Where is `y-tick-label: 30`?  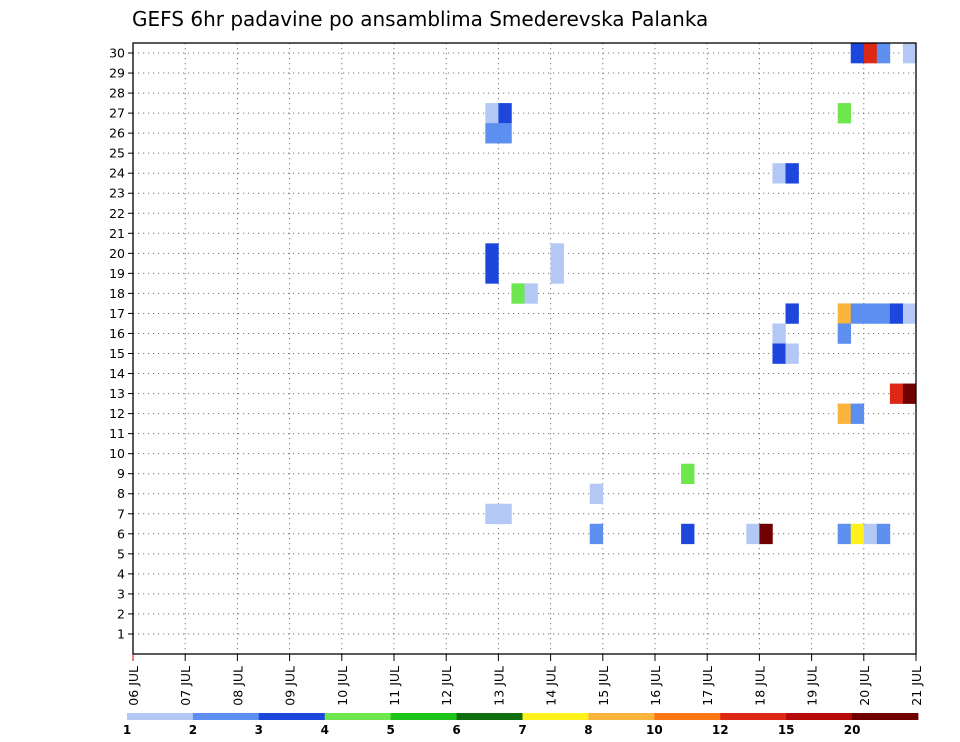
y-tick-label: 30 is located at coordinates (117, 53).